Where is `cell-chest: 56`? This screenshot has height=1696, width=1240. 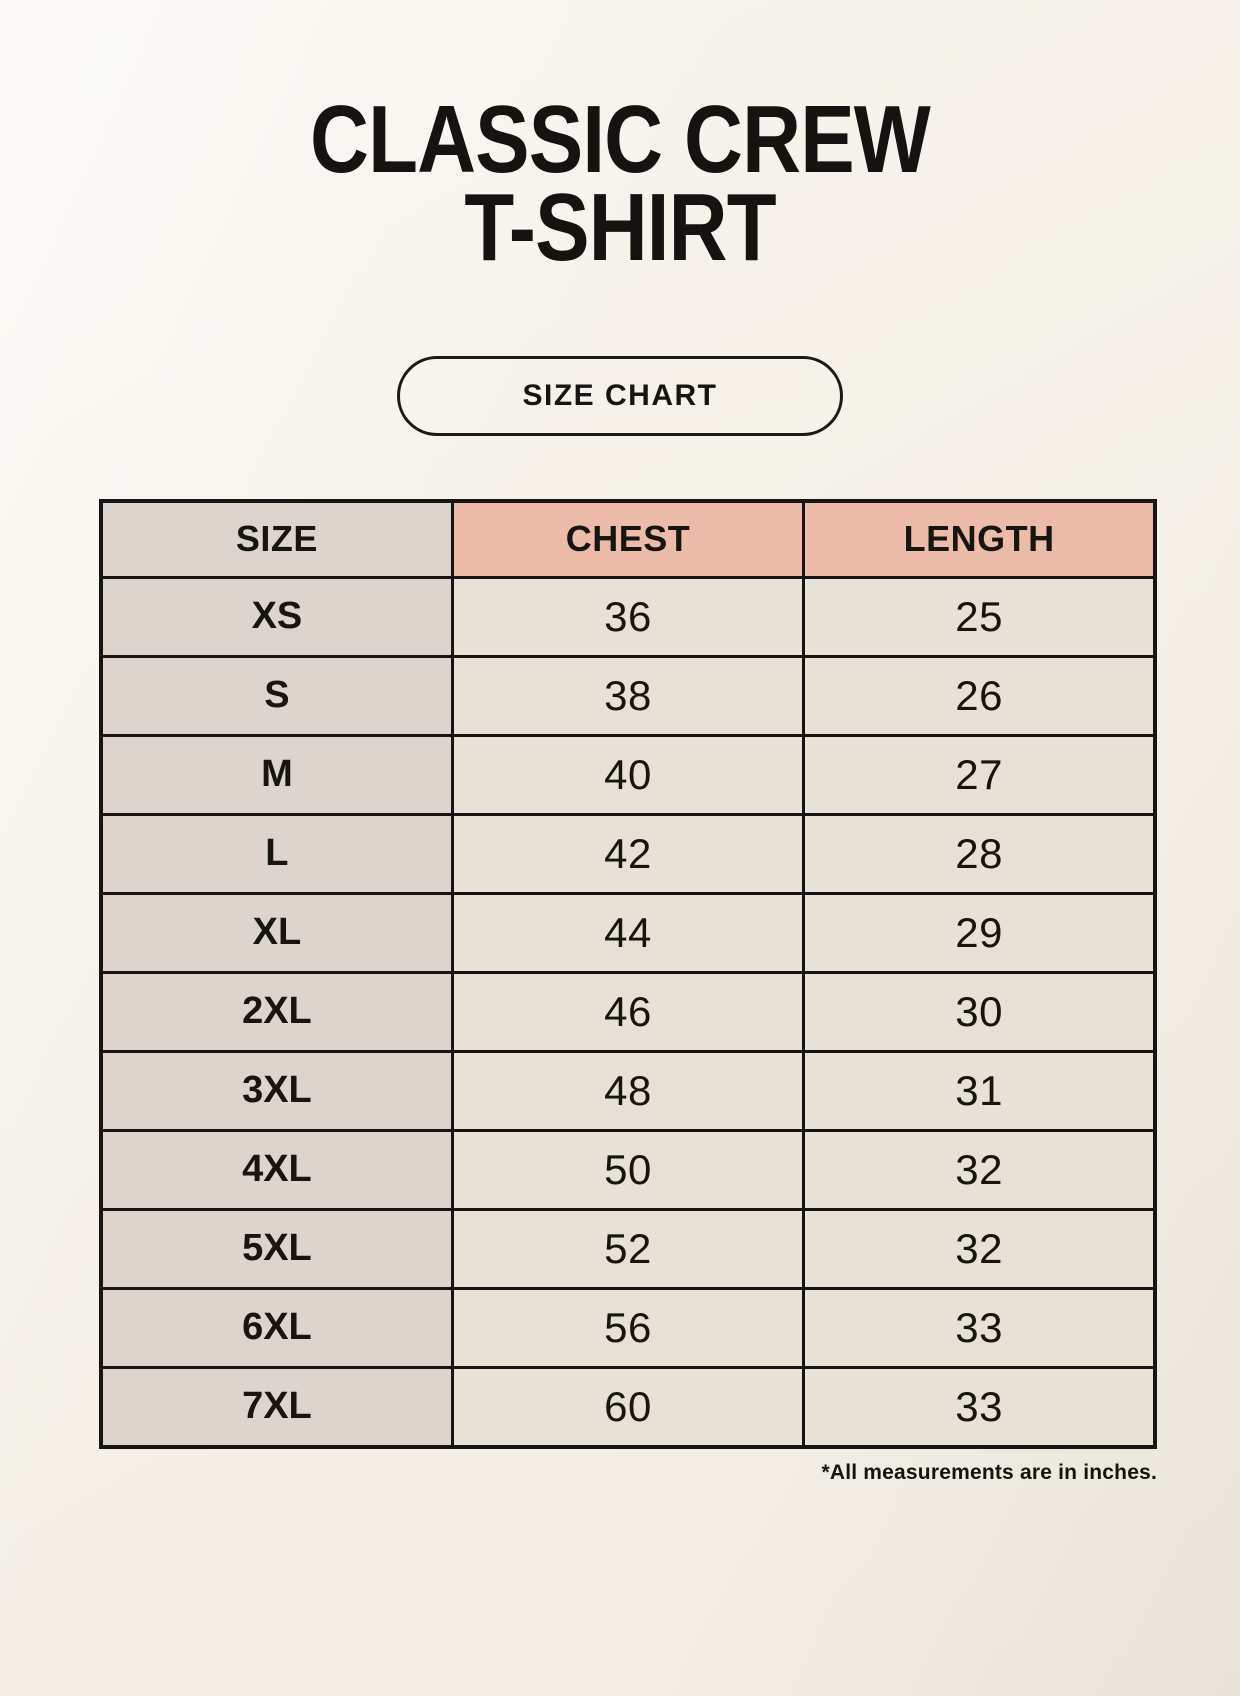 cell-chest: 56 is located at coordinates (628, 1327).